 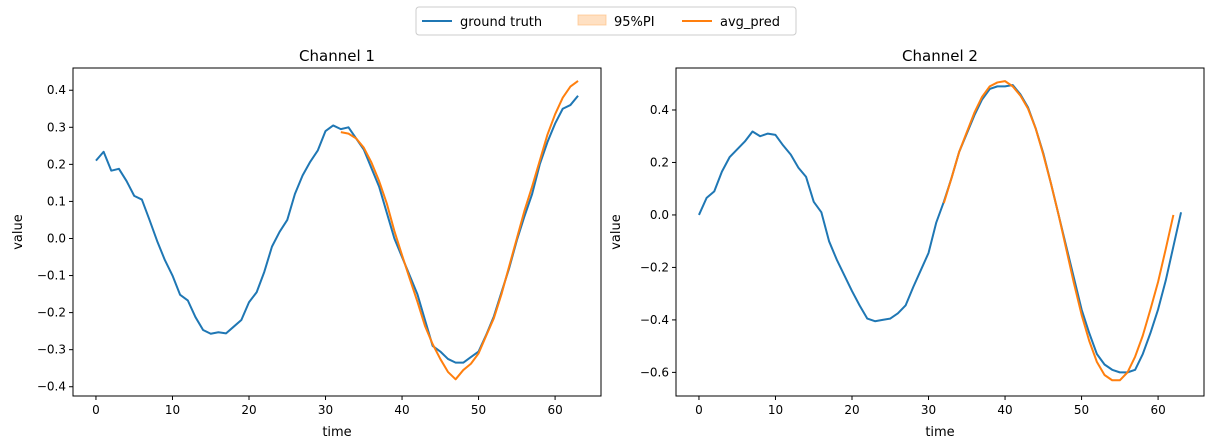 I want to click on y-tick-label: −0.1, so click(x=51, y=276).